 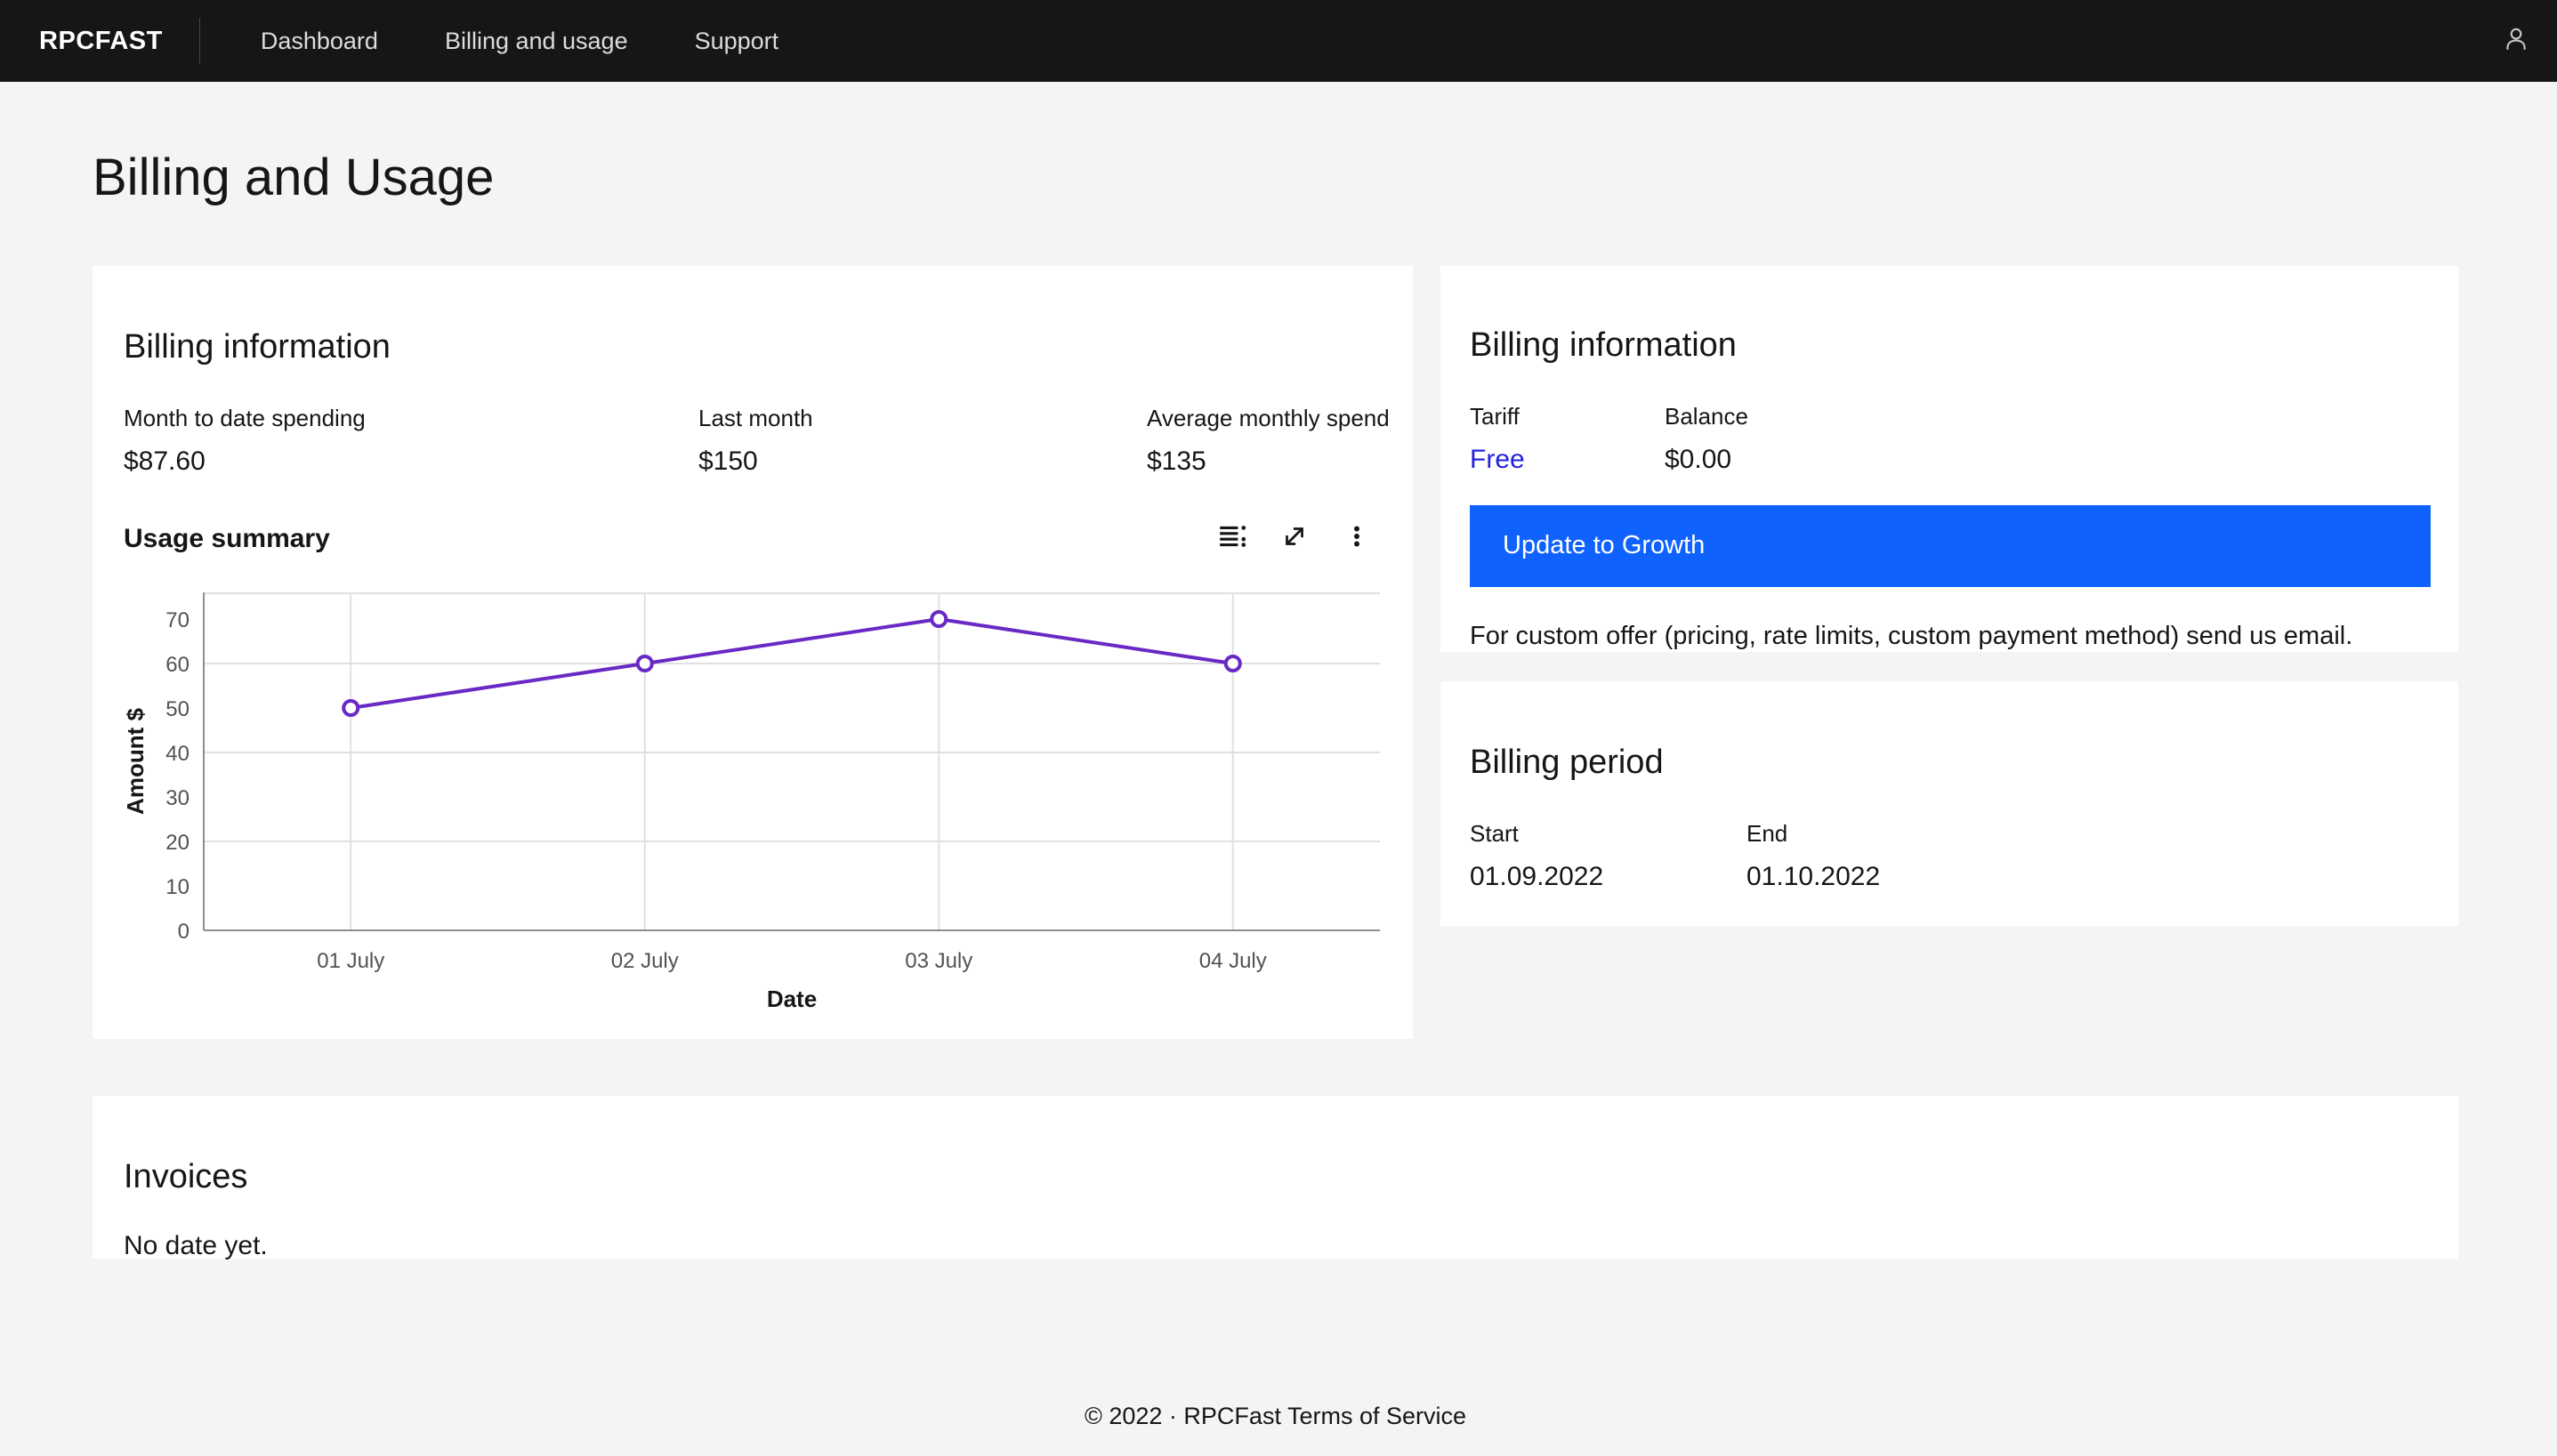 I want to click on user-menu-button, so click(x=2516, y=41).